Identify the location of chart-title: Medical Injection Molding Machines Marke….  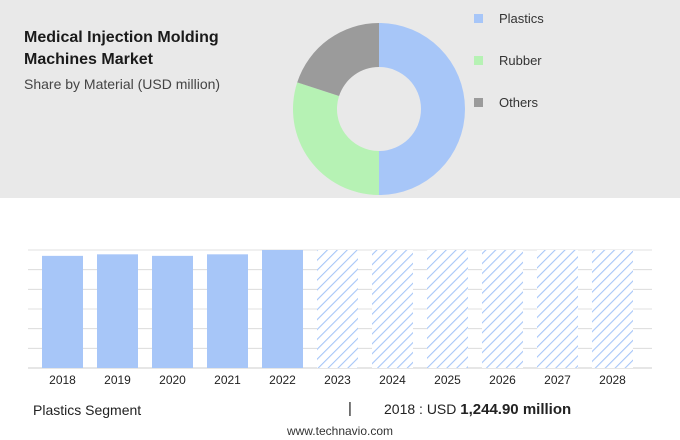
(121, 48).